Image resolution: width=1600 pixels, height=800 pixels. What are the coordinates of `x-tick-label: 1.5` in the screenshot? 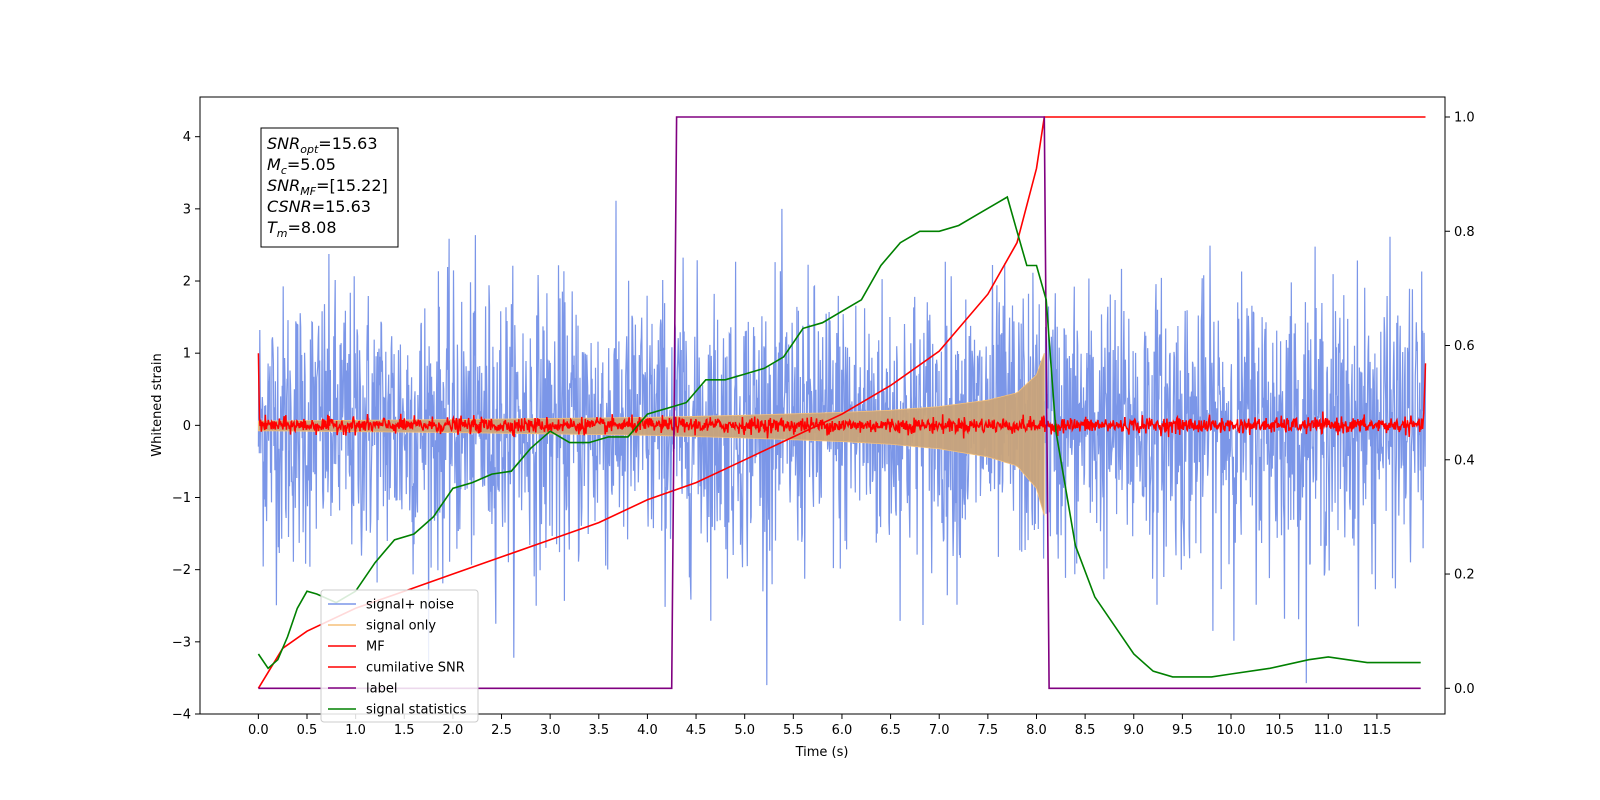 It's located at (404, 730).